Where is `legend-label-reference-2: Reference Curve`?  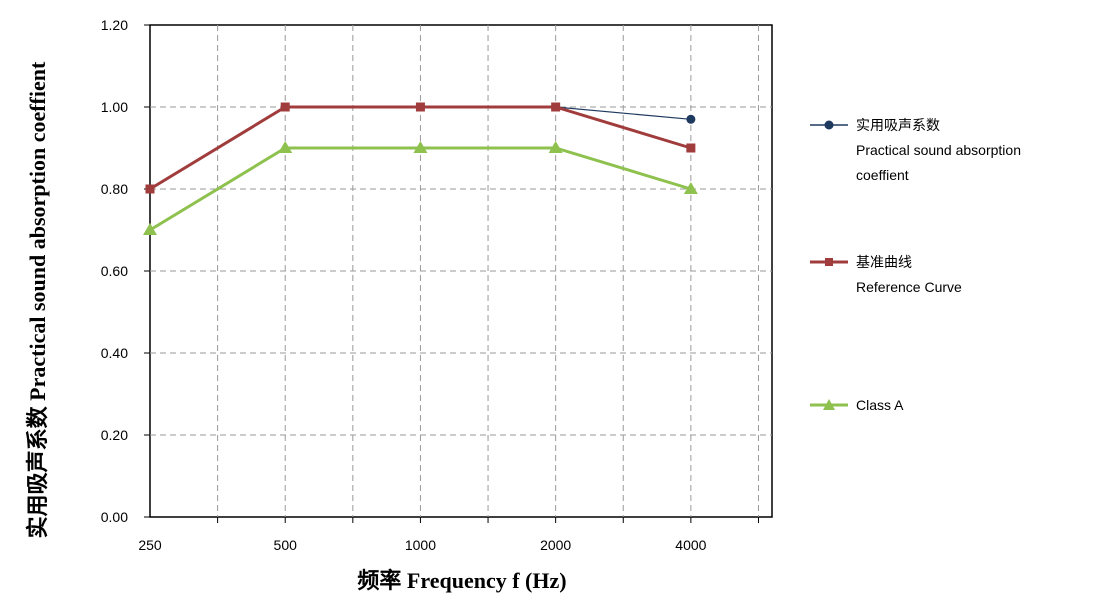 legend-label-reference-2: Reference Curve is located at coordinates (909, 287).